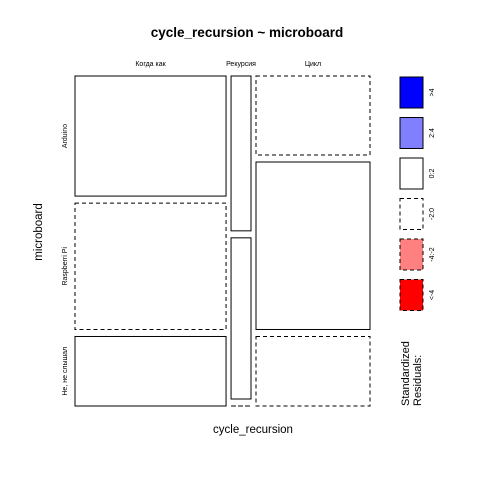  I want to click on legend-title: Standardized Residuals:, so click(412, 373).